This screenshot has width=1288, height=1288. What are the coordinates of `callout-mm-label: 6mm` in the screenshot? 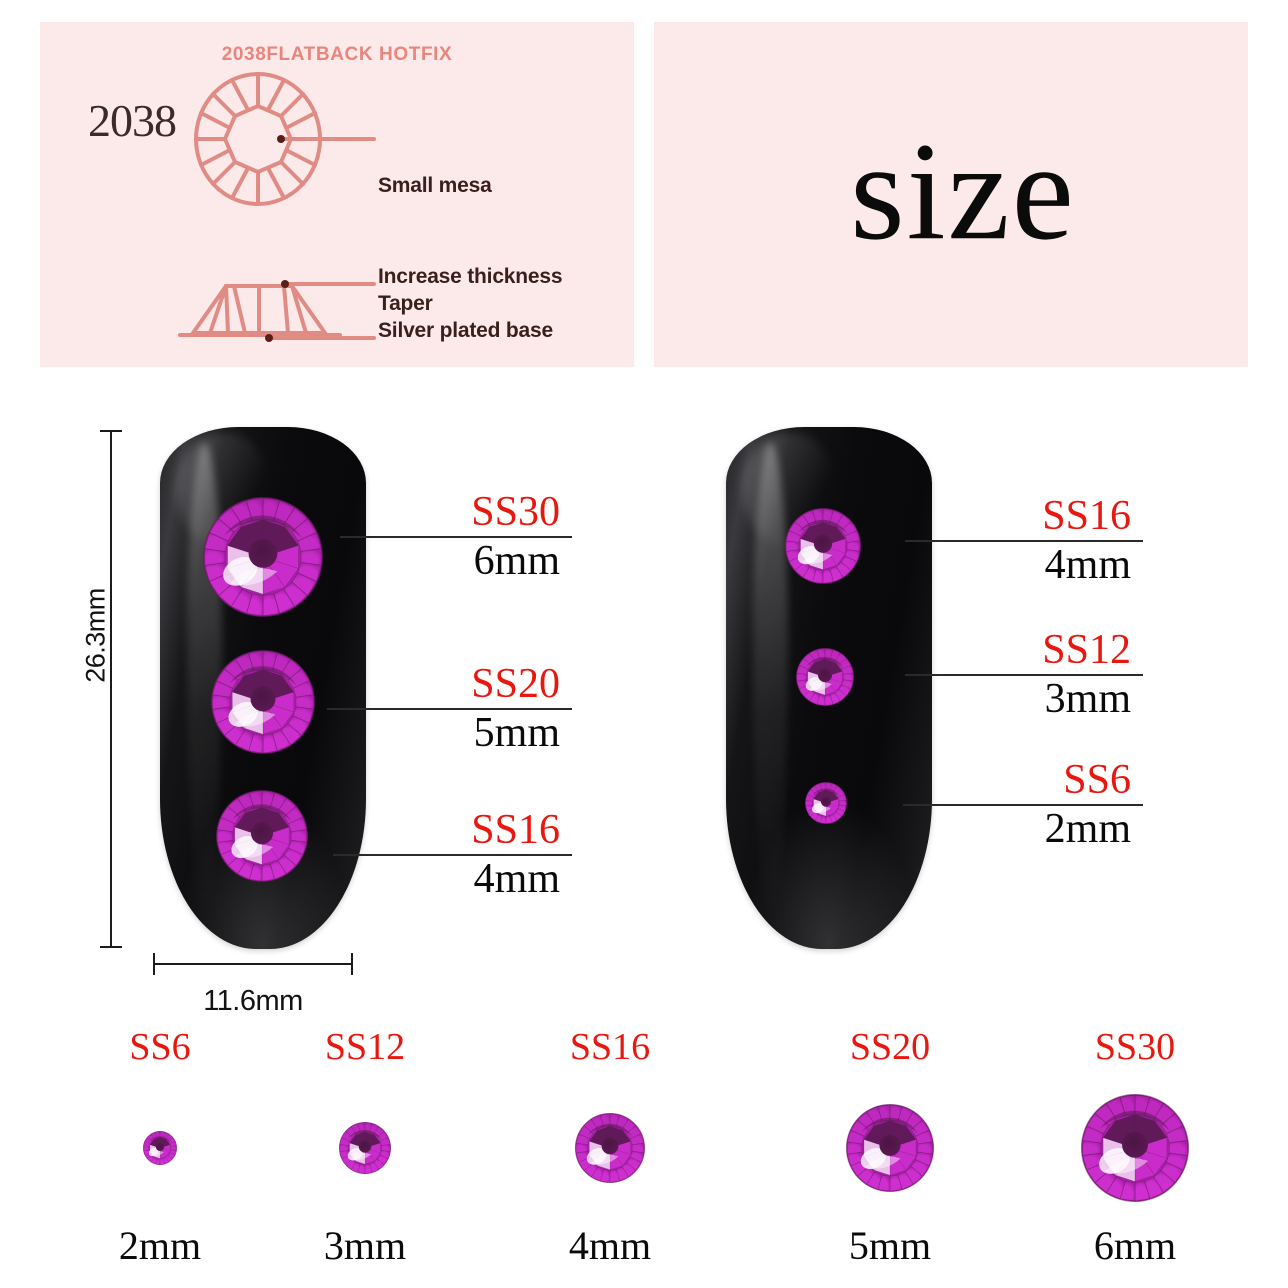 It's located at (516, 561).